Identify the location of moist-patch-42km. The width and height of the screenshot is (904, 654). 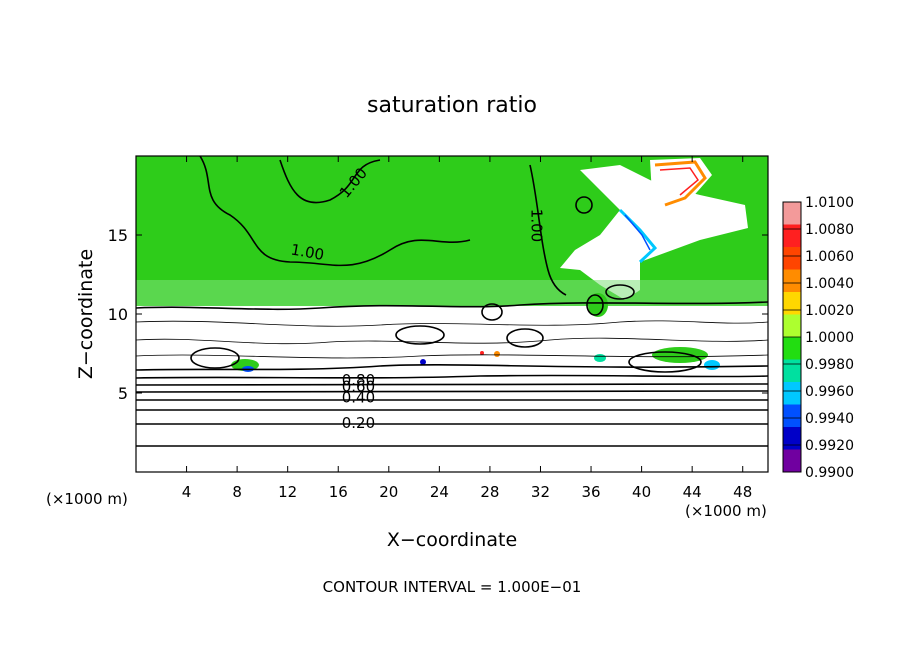
(680, 355).